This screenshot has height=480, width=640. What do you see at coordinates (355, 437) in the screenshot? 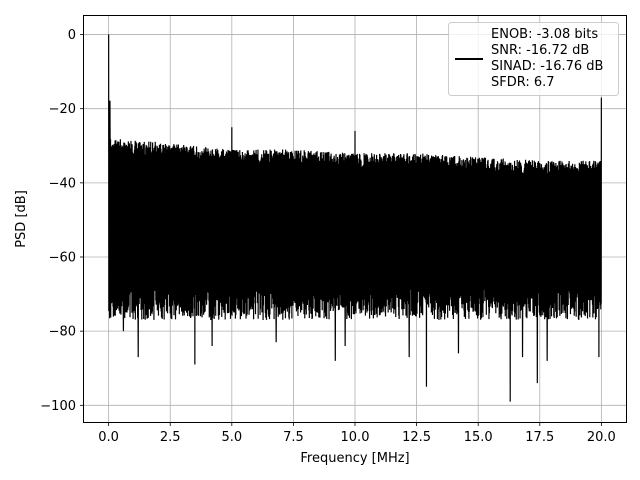
I see `x-tick-label: 10.0` at bounding box center [355, 437].